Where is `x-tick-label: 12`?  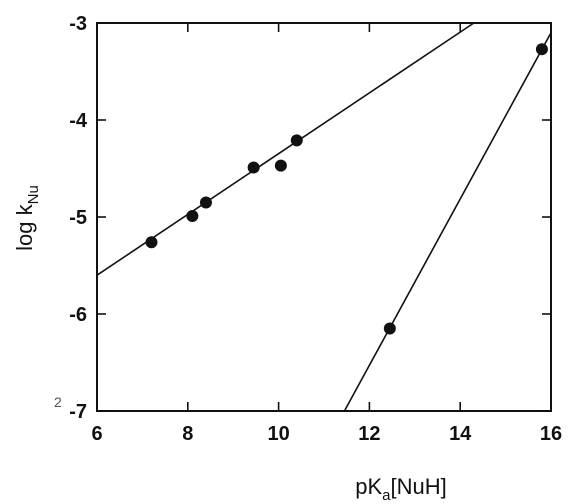 x-tick-label: 12 is located at coordinates (369, 434).